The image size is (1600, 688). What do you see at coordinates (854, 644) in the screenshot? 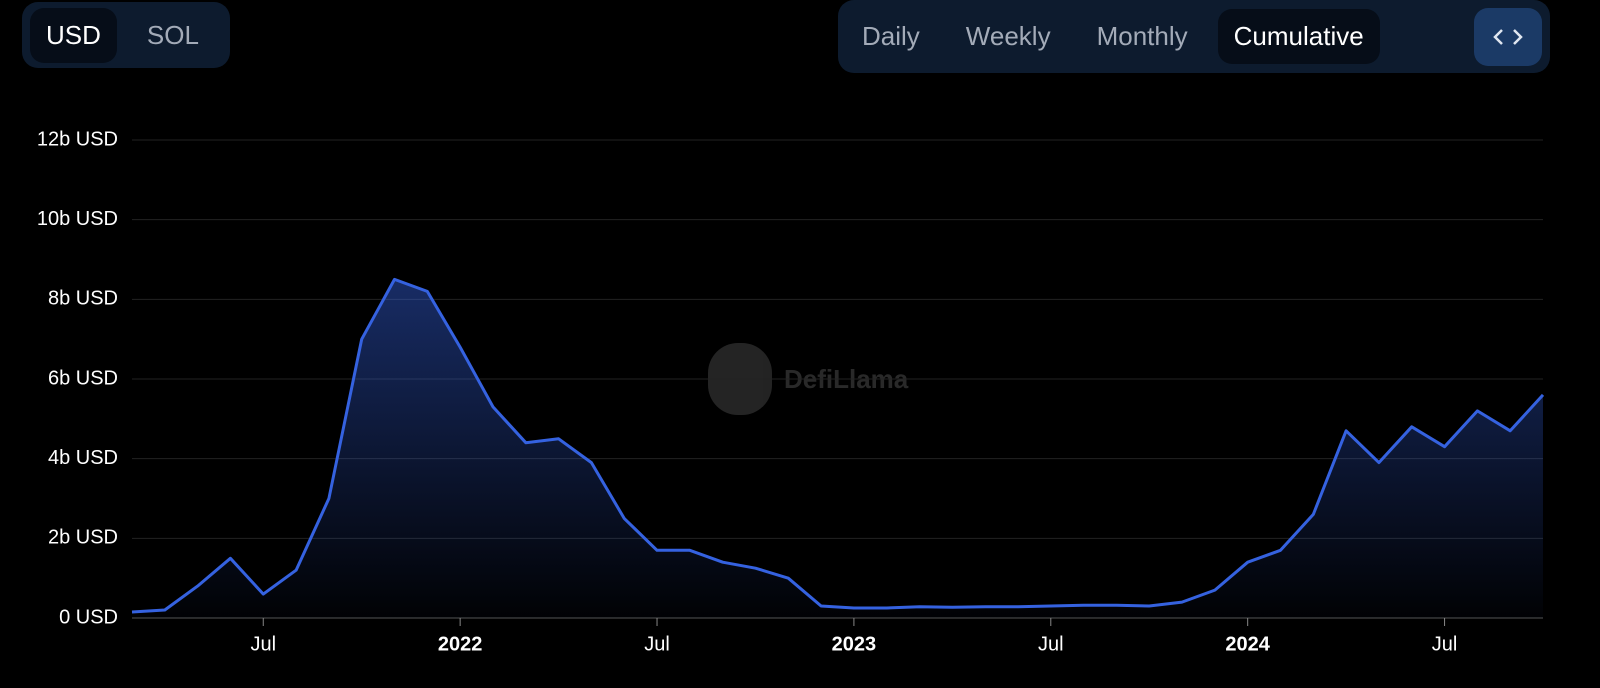
I see `x-tick-label: 2023` at bounding box center [854, 644].